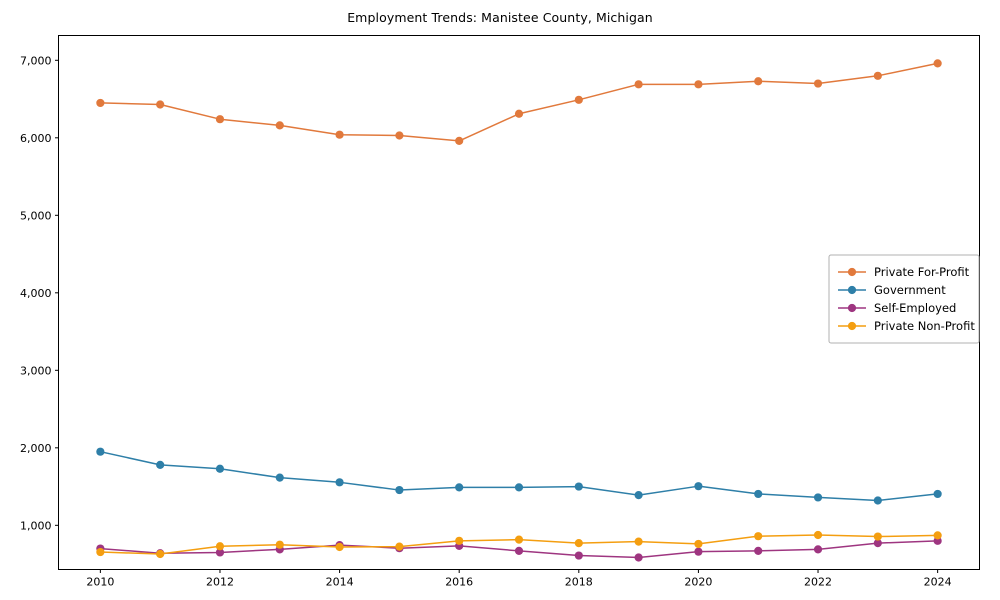  I want to click on series-private-for-profit, so click(519, 102).